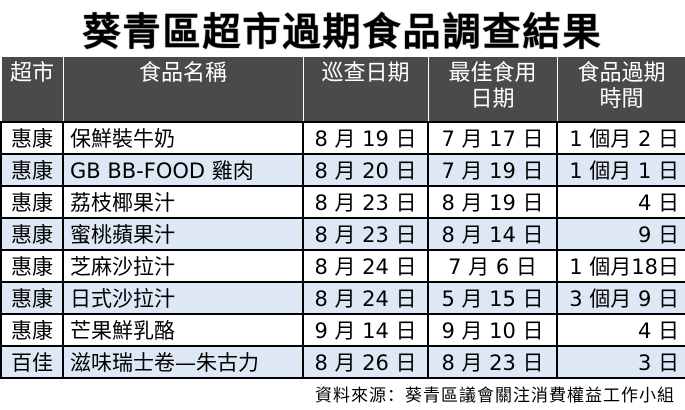  Describe the element at coordinates (492, 99) in the screenshot. I see `header-best-before-line2: 日期` at that location.